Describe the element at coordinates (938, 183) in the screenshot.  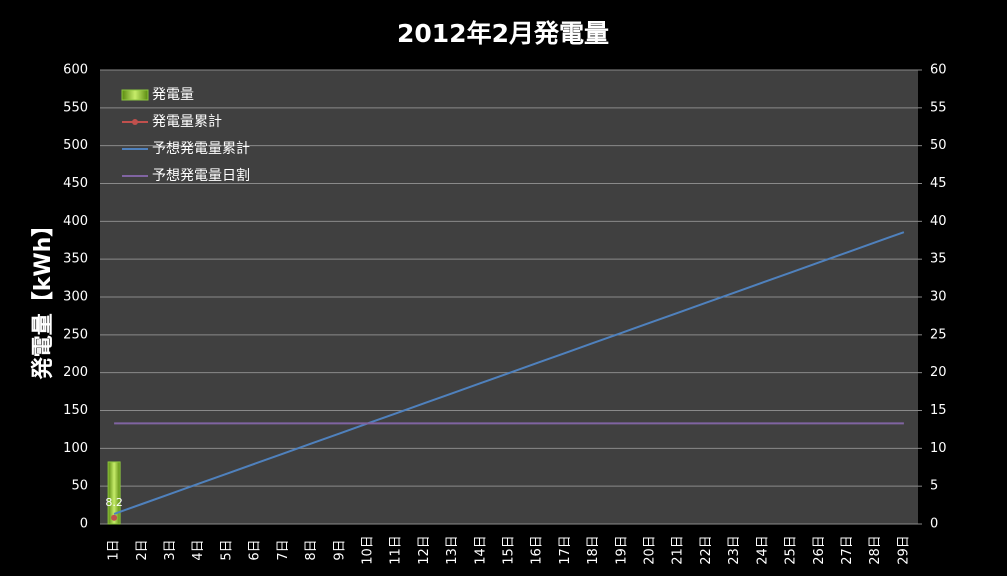
I see `y2-tick-label: 45` at that location.